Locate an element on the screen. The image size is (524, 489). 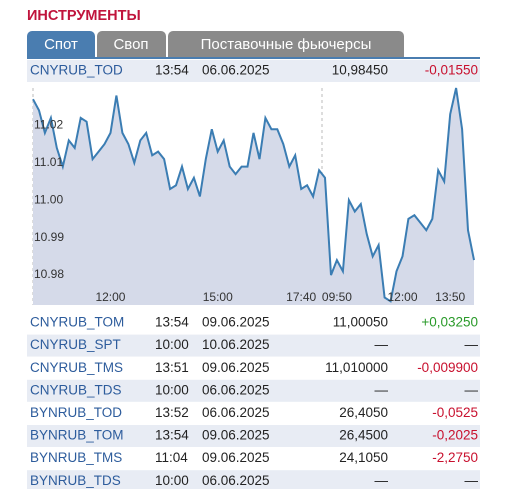
y-tick-label: 10.99 is located at coordinates (49, 237).